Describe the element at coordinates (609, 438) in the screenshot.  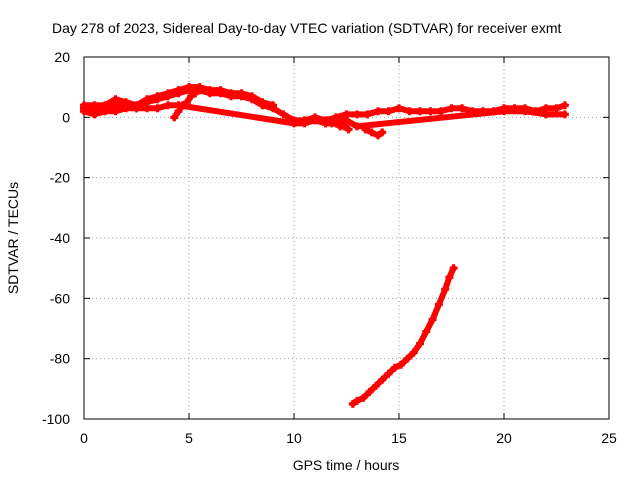
I see `x-tick-label: 25` at that location.